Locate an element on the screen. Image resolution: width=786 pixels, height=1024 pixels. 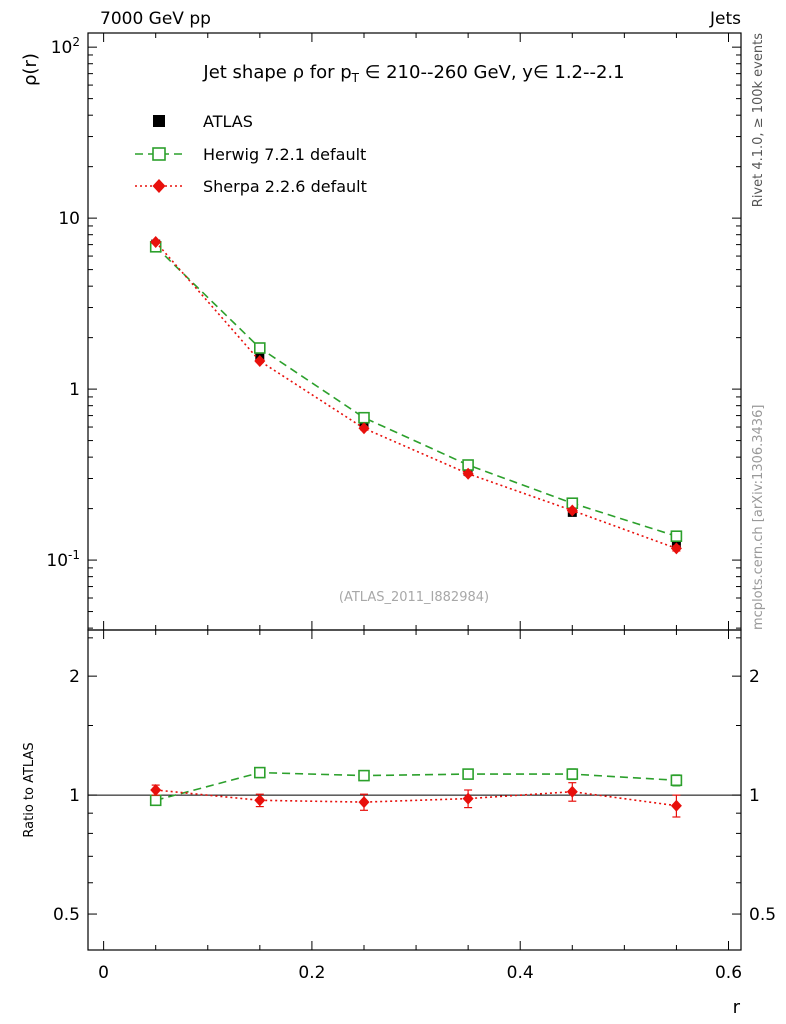
legend-label-atlas: ATLAS is located at coordinates (228, 121).